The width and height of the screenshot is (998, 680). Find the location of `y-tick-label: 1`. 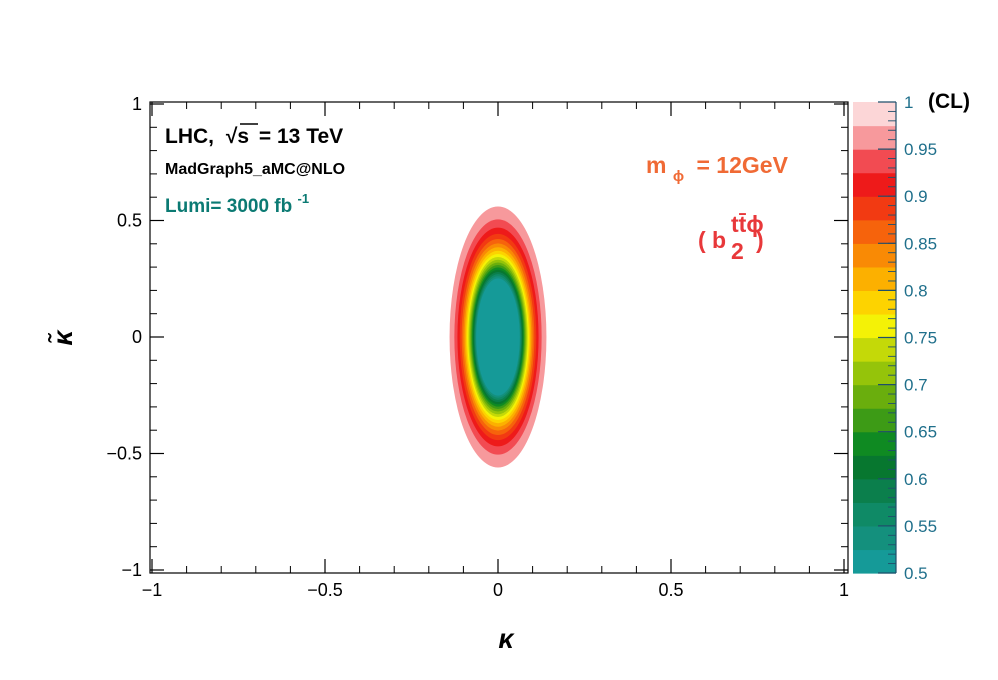

y-tick-label: 1 is located at coordinates (137, 104).